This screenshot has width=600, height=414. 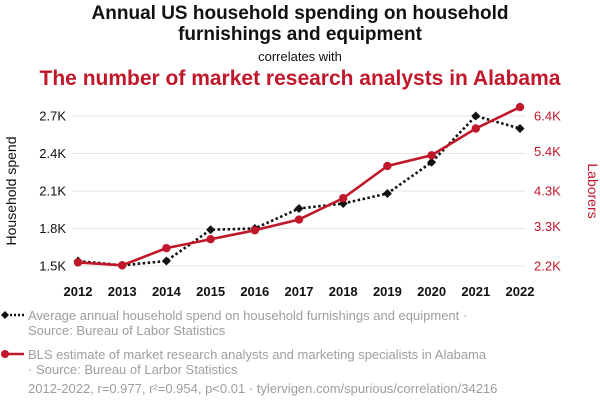 I want to click on y-axis-label-left: Household spend, so click(x=11, y=191).